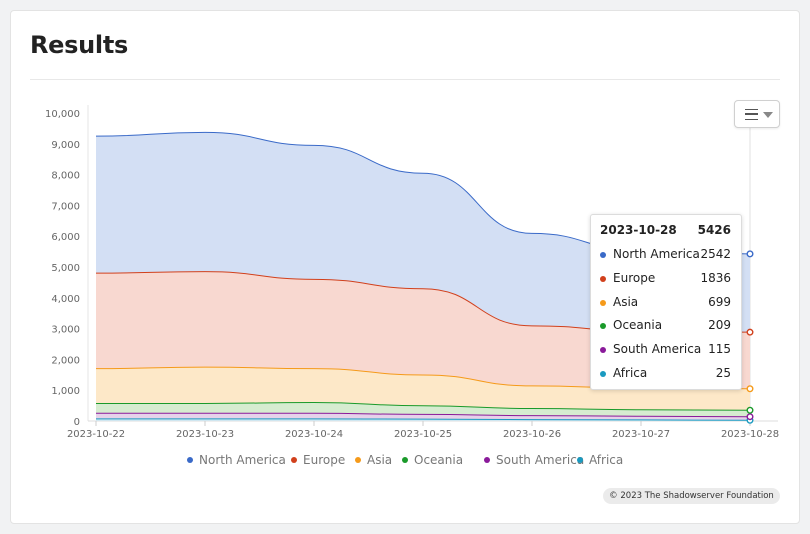  Describe the element at coordinates (96, 434) in the screenshot. I see `x-tick-label: 2023-10-22` at that location.